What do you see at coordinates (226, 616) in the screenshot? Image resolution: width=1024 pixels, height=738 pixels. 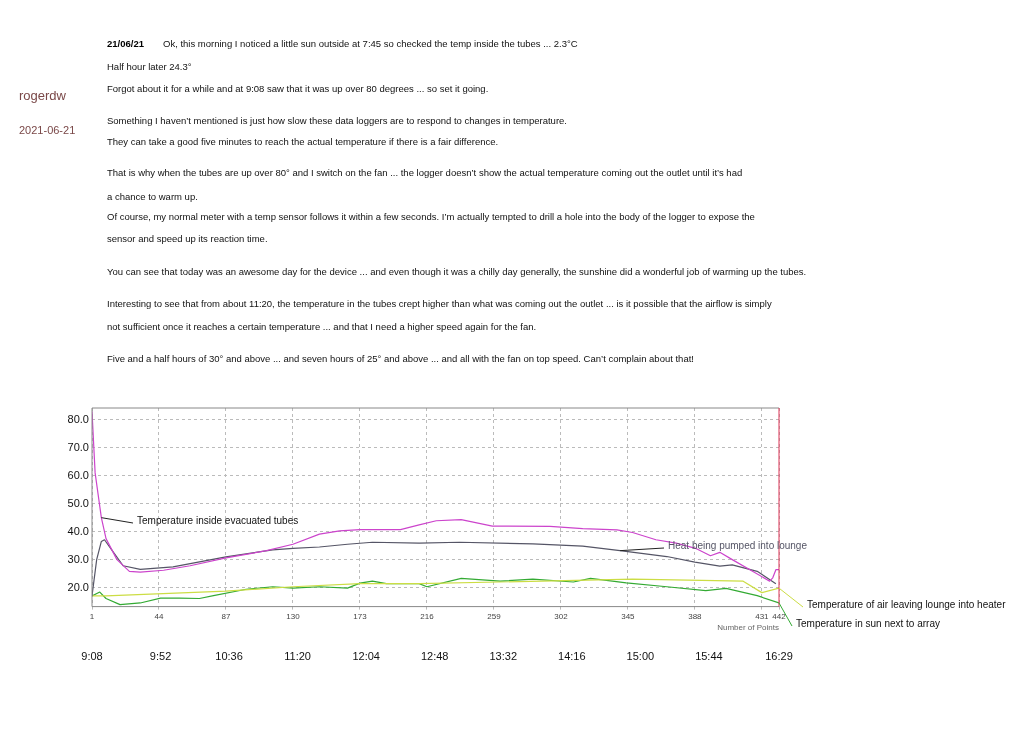 I see `x-tick-label: 87` at bounding box center [226, 616].